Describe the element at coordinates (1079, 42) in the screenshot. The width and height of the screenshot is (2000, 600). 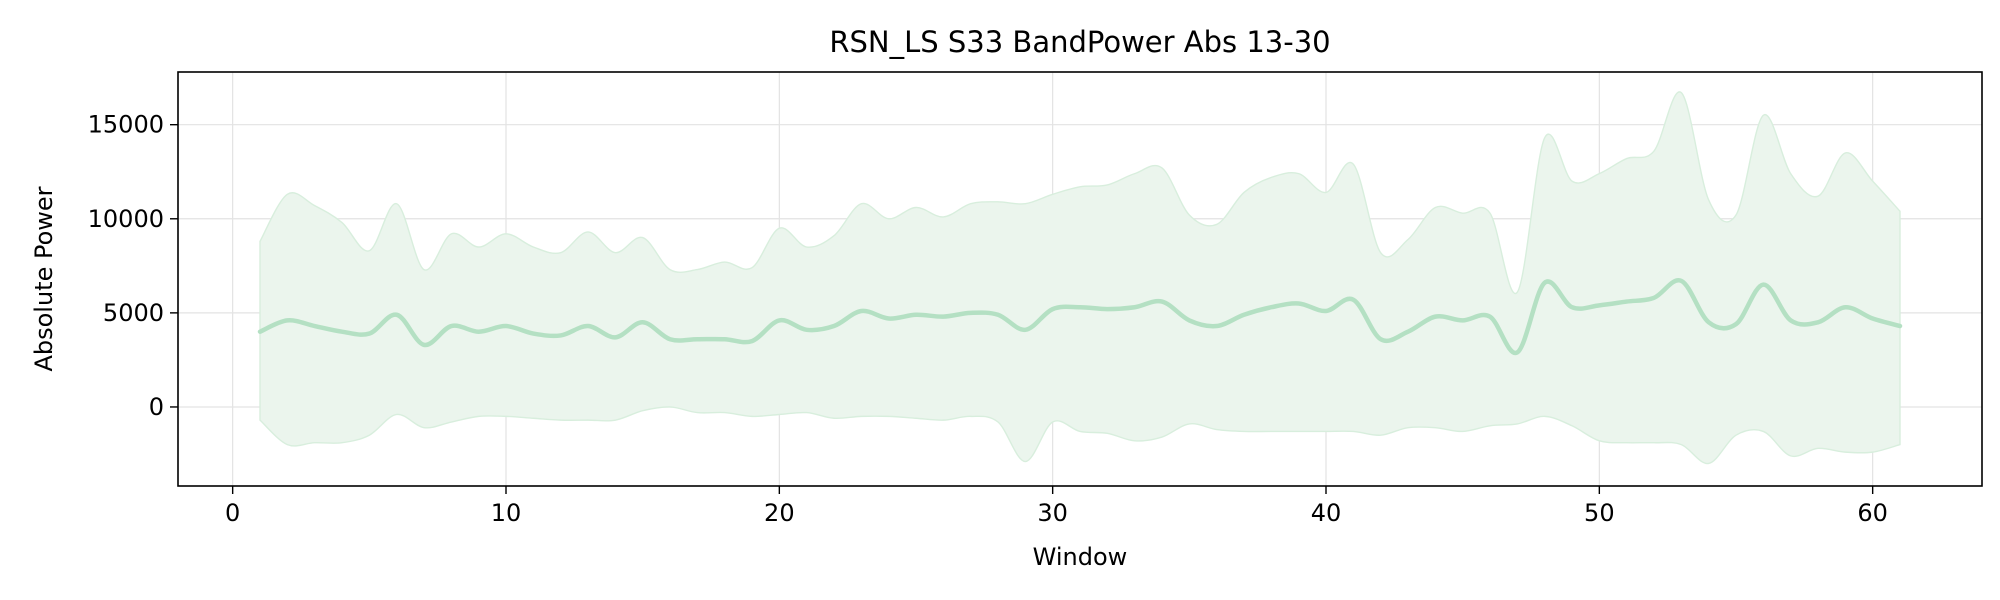
I see `chart-title: RSN_LS S33 BandPower Abs 13-30` at that location.